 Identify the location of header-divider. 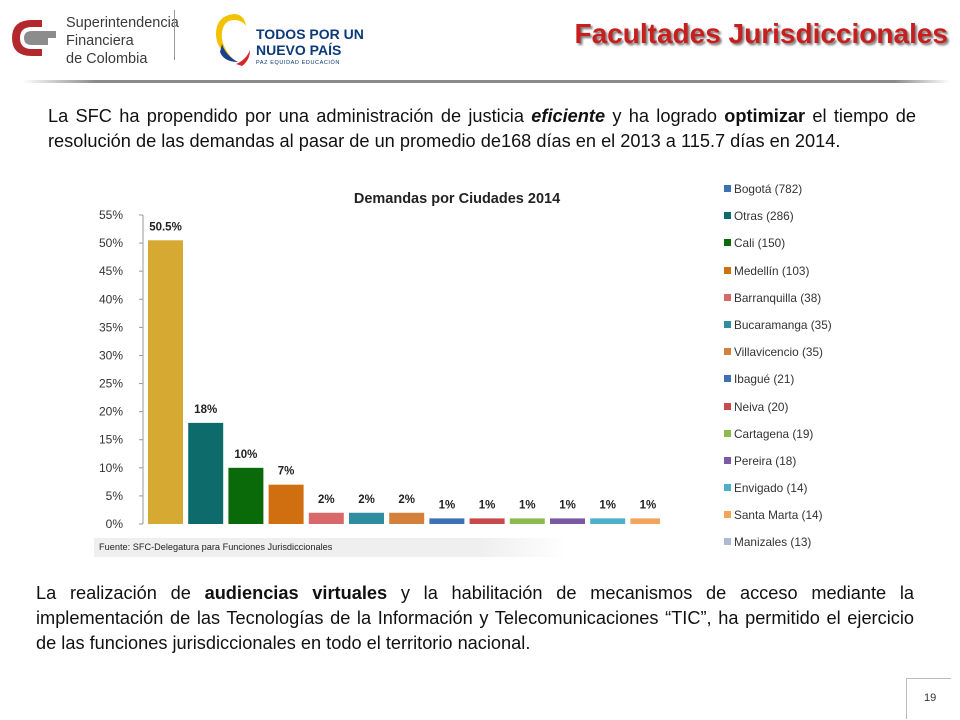
(486, 81).